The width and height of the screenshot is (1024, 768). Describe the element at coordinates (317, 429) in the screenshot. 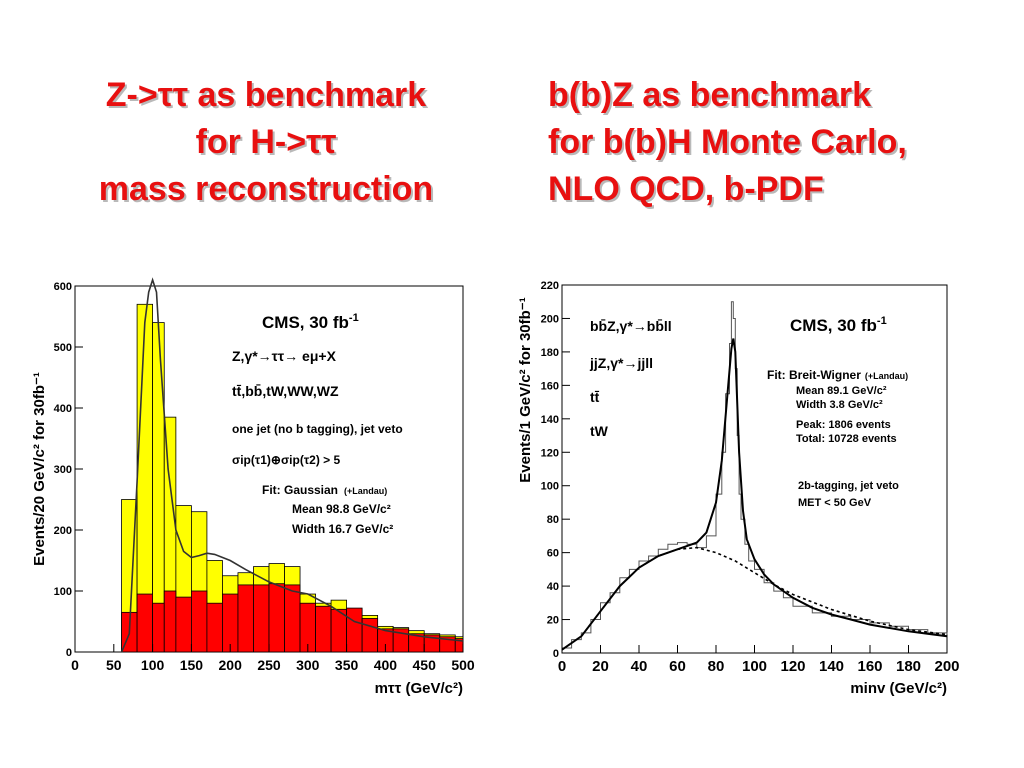

I see `left-selection-1: one jet (no b tagging), jet veto` at that location.